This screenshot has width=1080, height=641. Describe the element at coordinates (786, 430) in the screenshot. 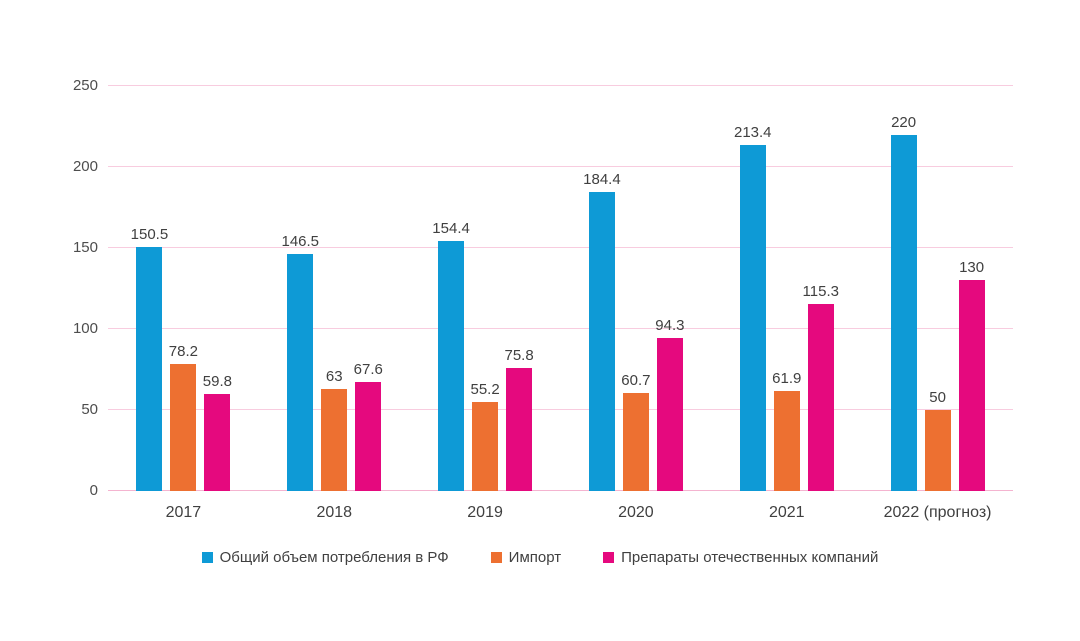

I see `bar: 61.9` at that location.